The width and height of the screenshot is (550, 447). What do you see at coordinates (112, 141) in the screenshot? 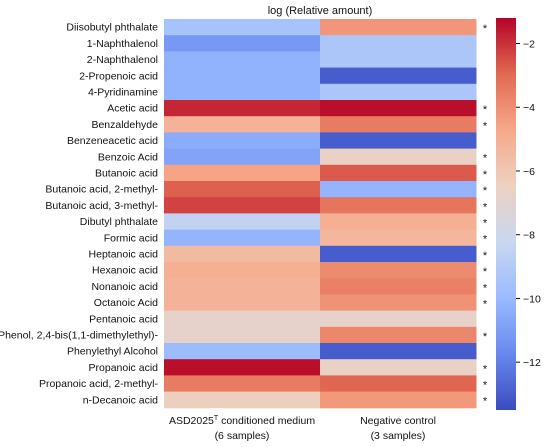
I see `row-label: Benzeneacetic acid` at bounding box center [112, 141].